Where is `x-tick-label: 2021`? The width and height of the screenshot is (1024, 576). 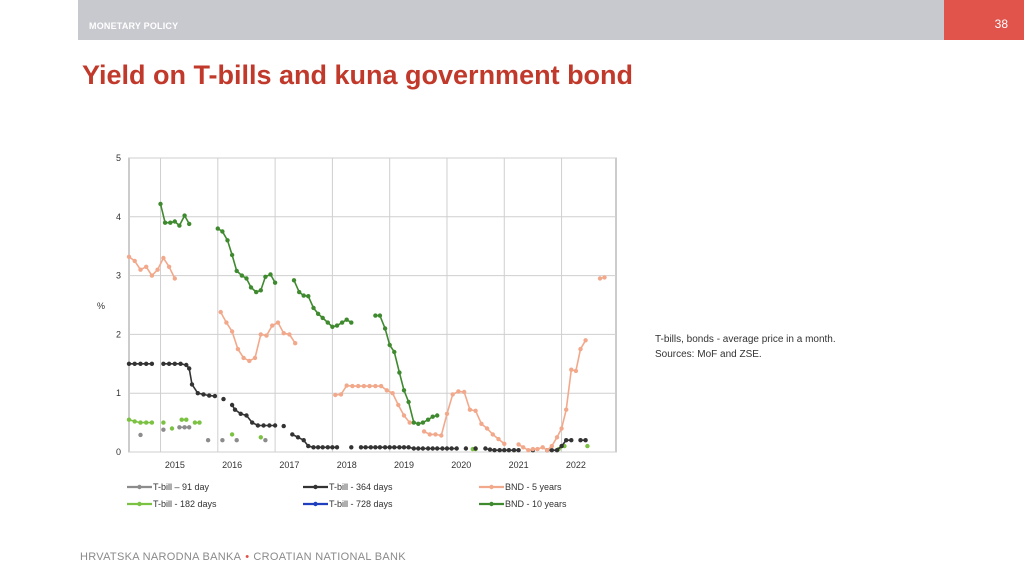
x-tick-label: 2021 is located at coordinates (519, 465).